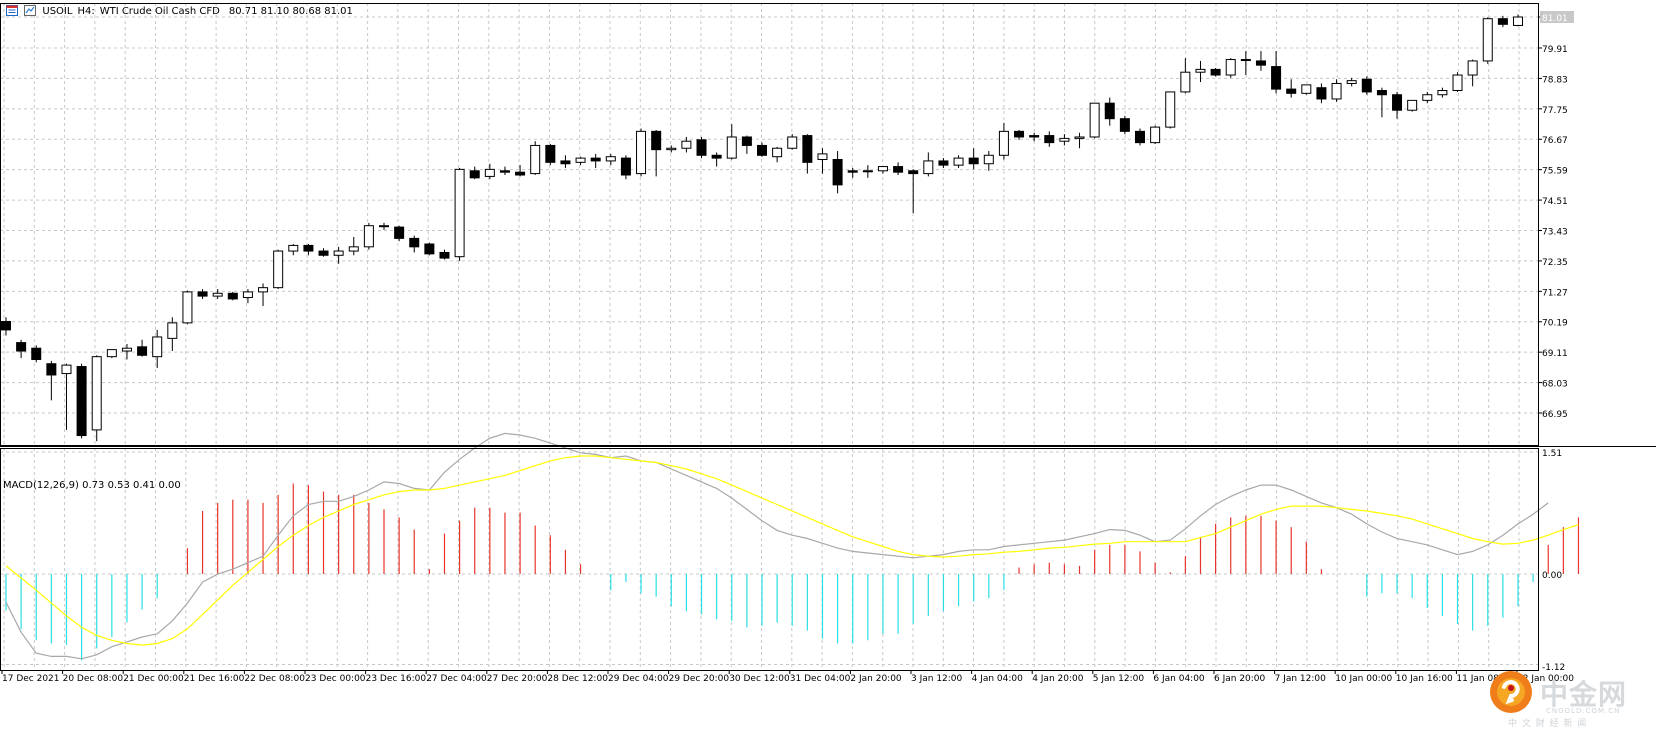 The height and width of the screenshot is (729, 1656). I want to click on time-label: 31 Dec 04:00, so click(820, 679).